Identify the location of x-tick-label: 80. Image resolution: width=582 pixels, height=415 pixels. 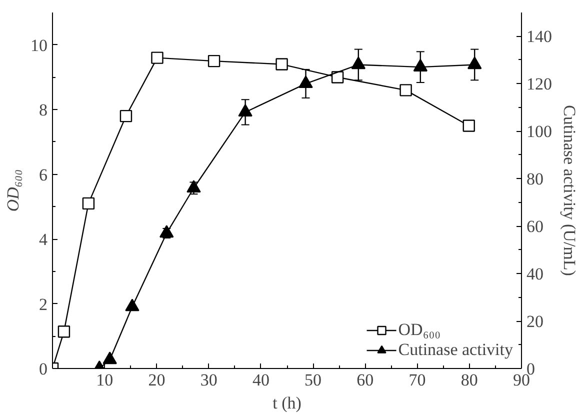
(469, 380).